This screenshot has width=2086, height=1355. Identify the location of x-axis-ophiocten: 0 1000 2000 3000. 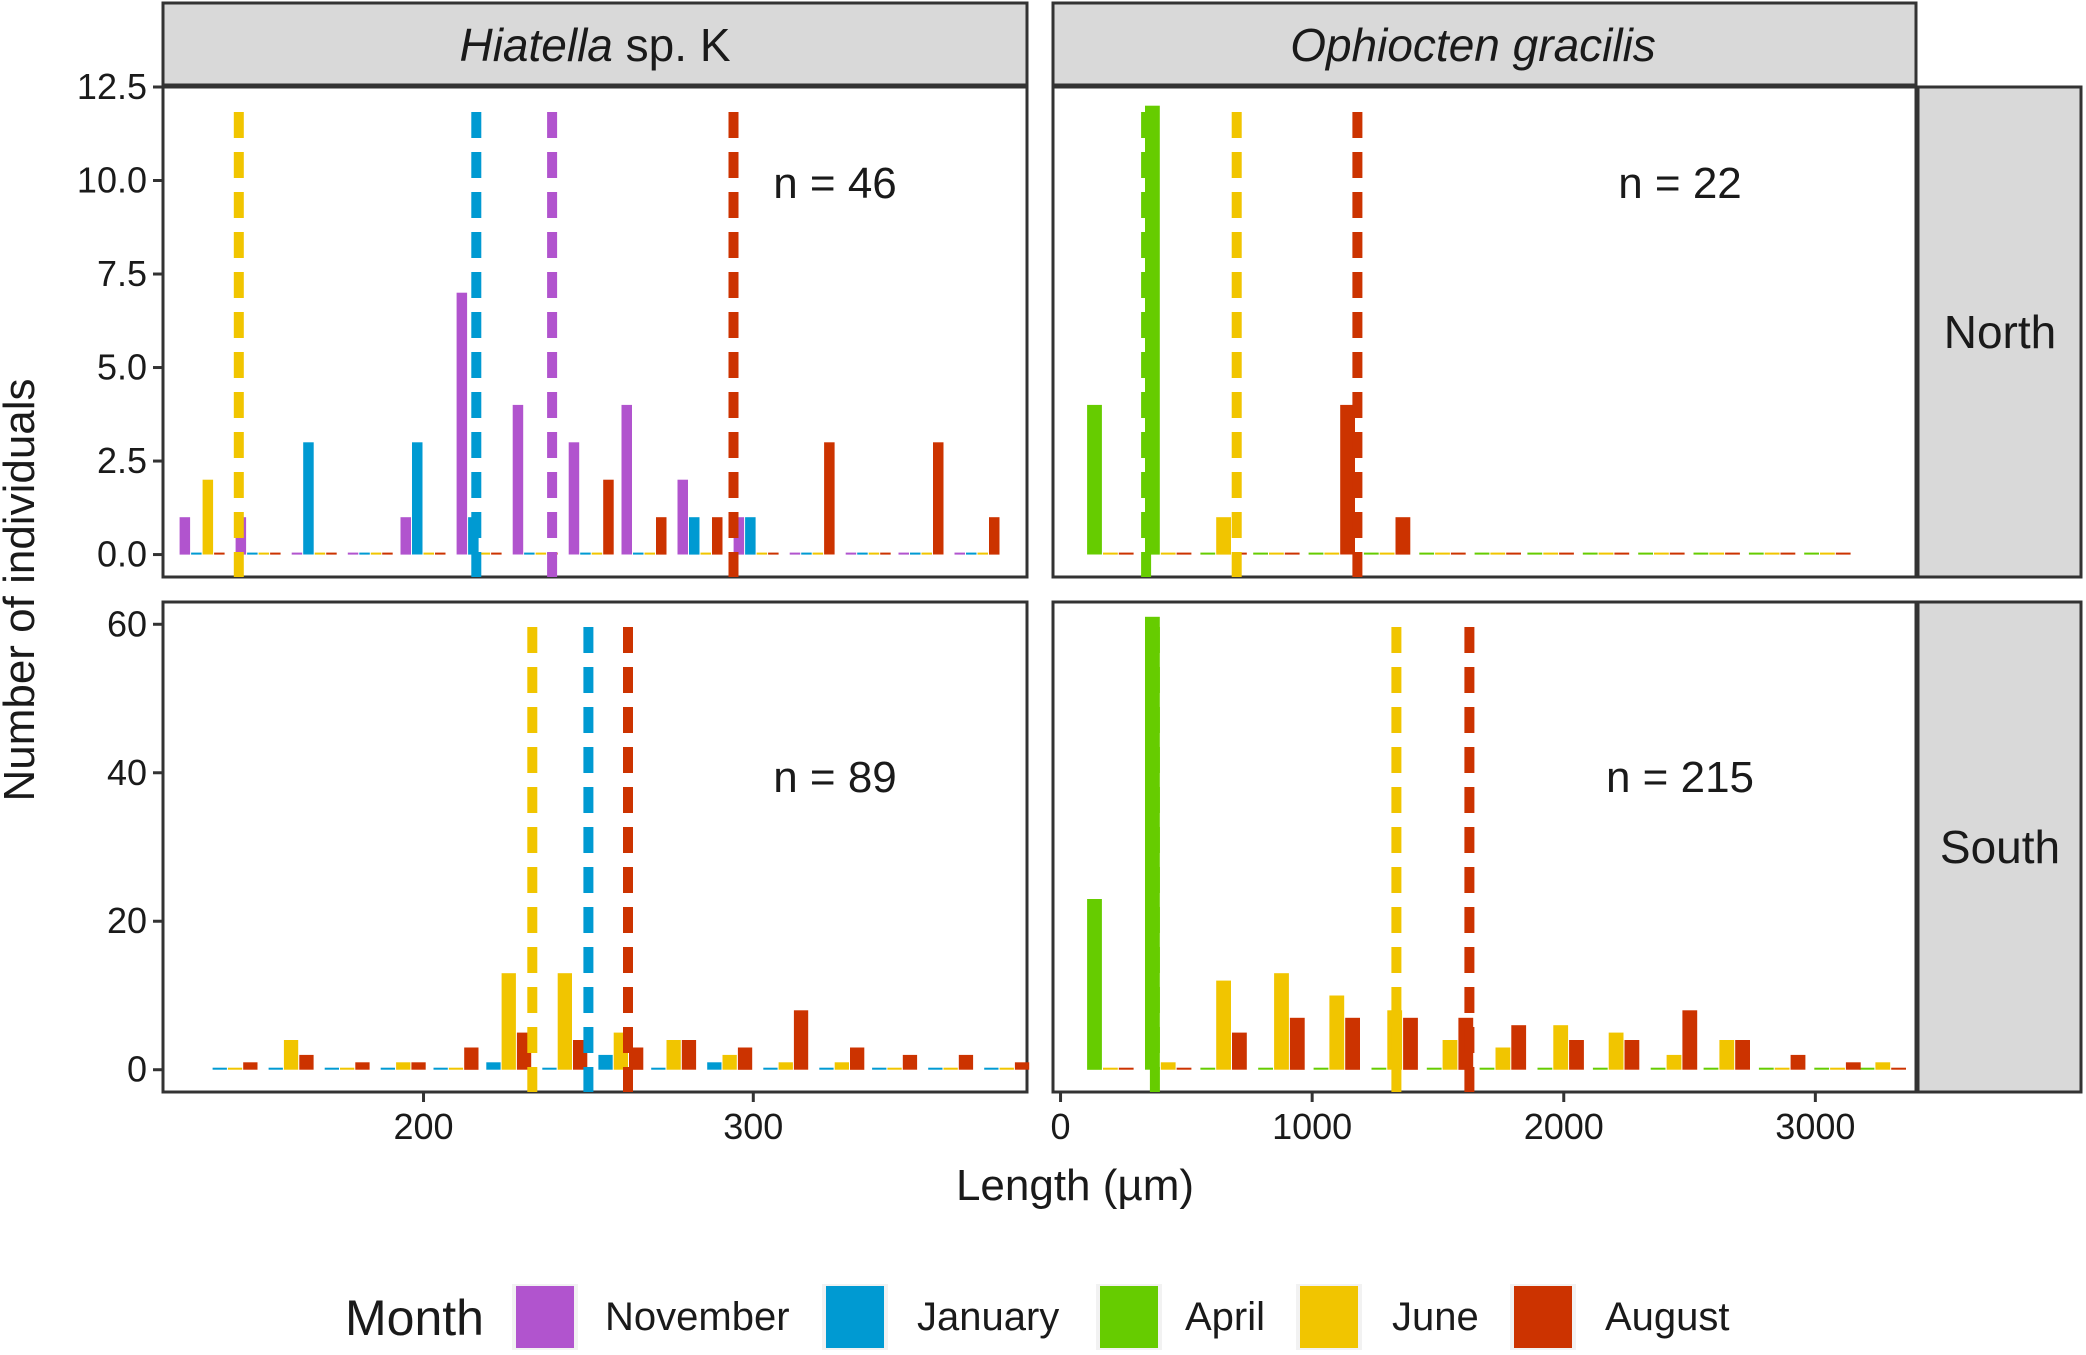
(1453, 1119).